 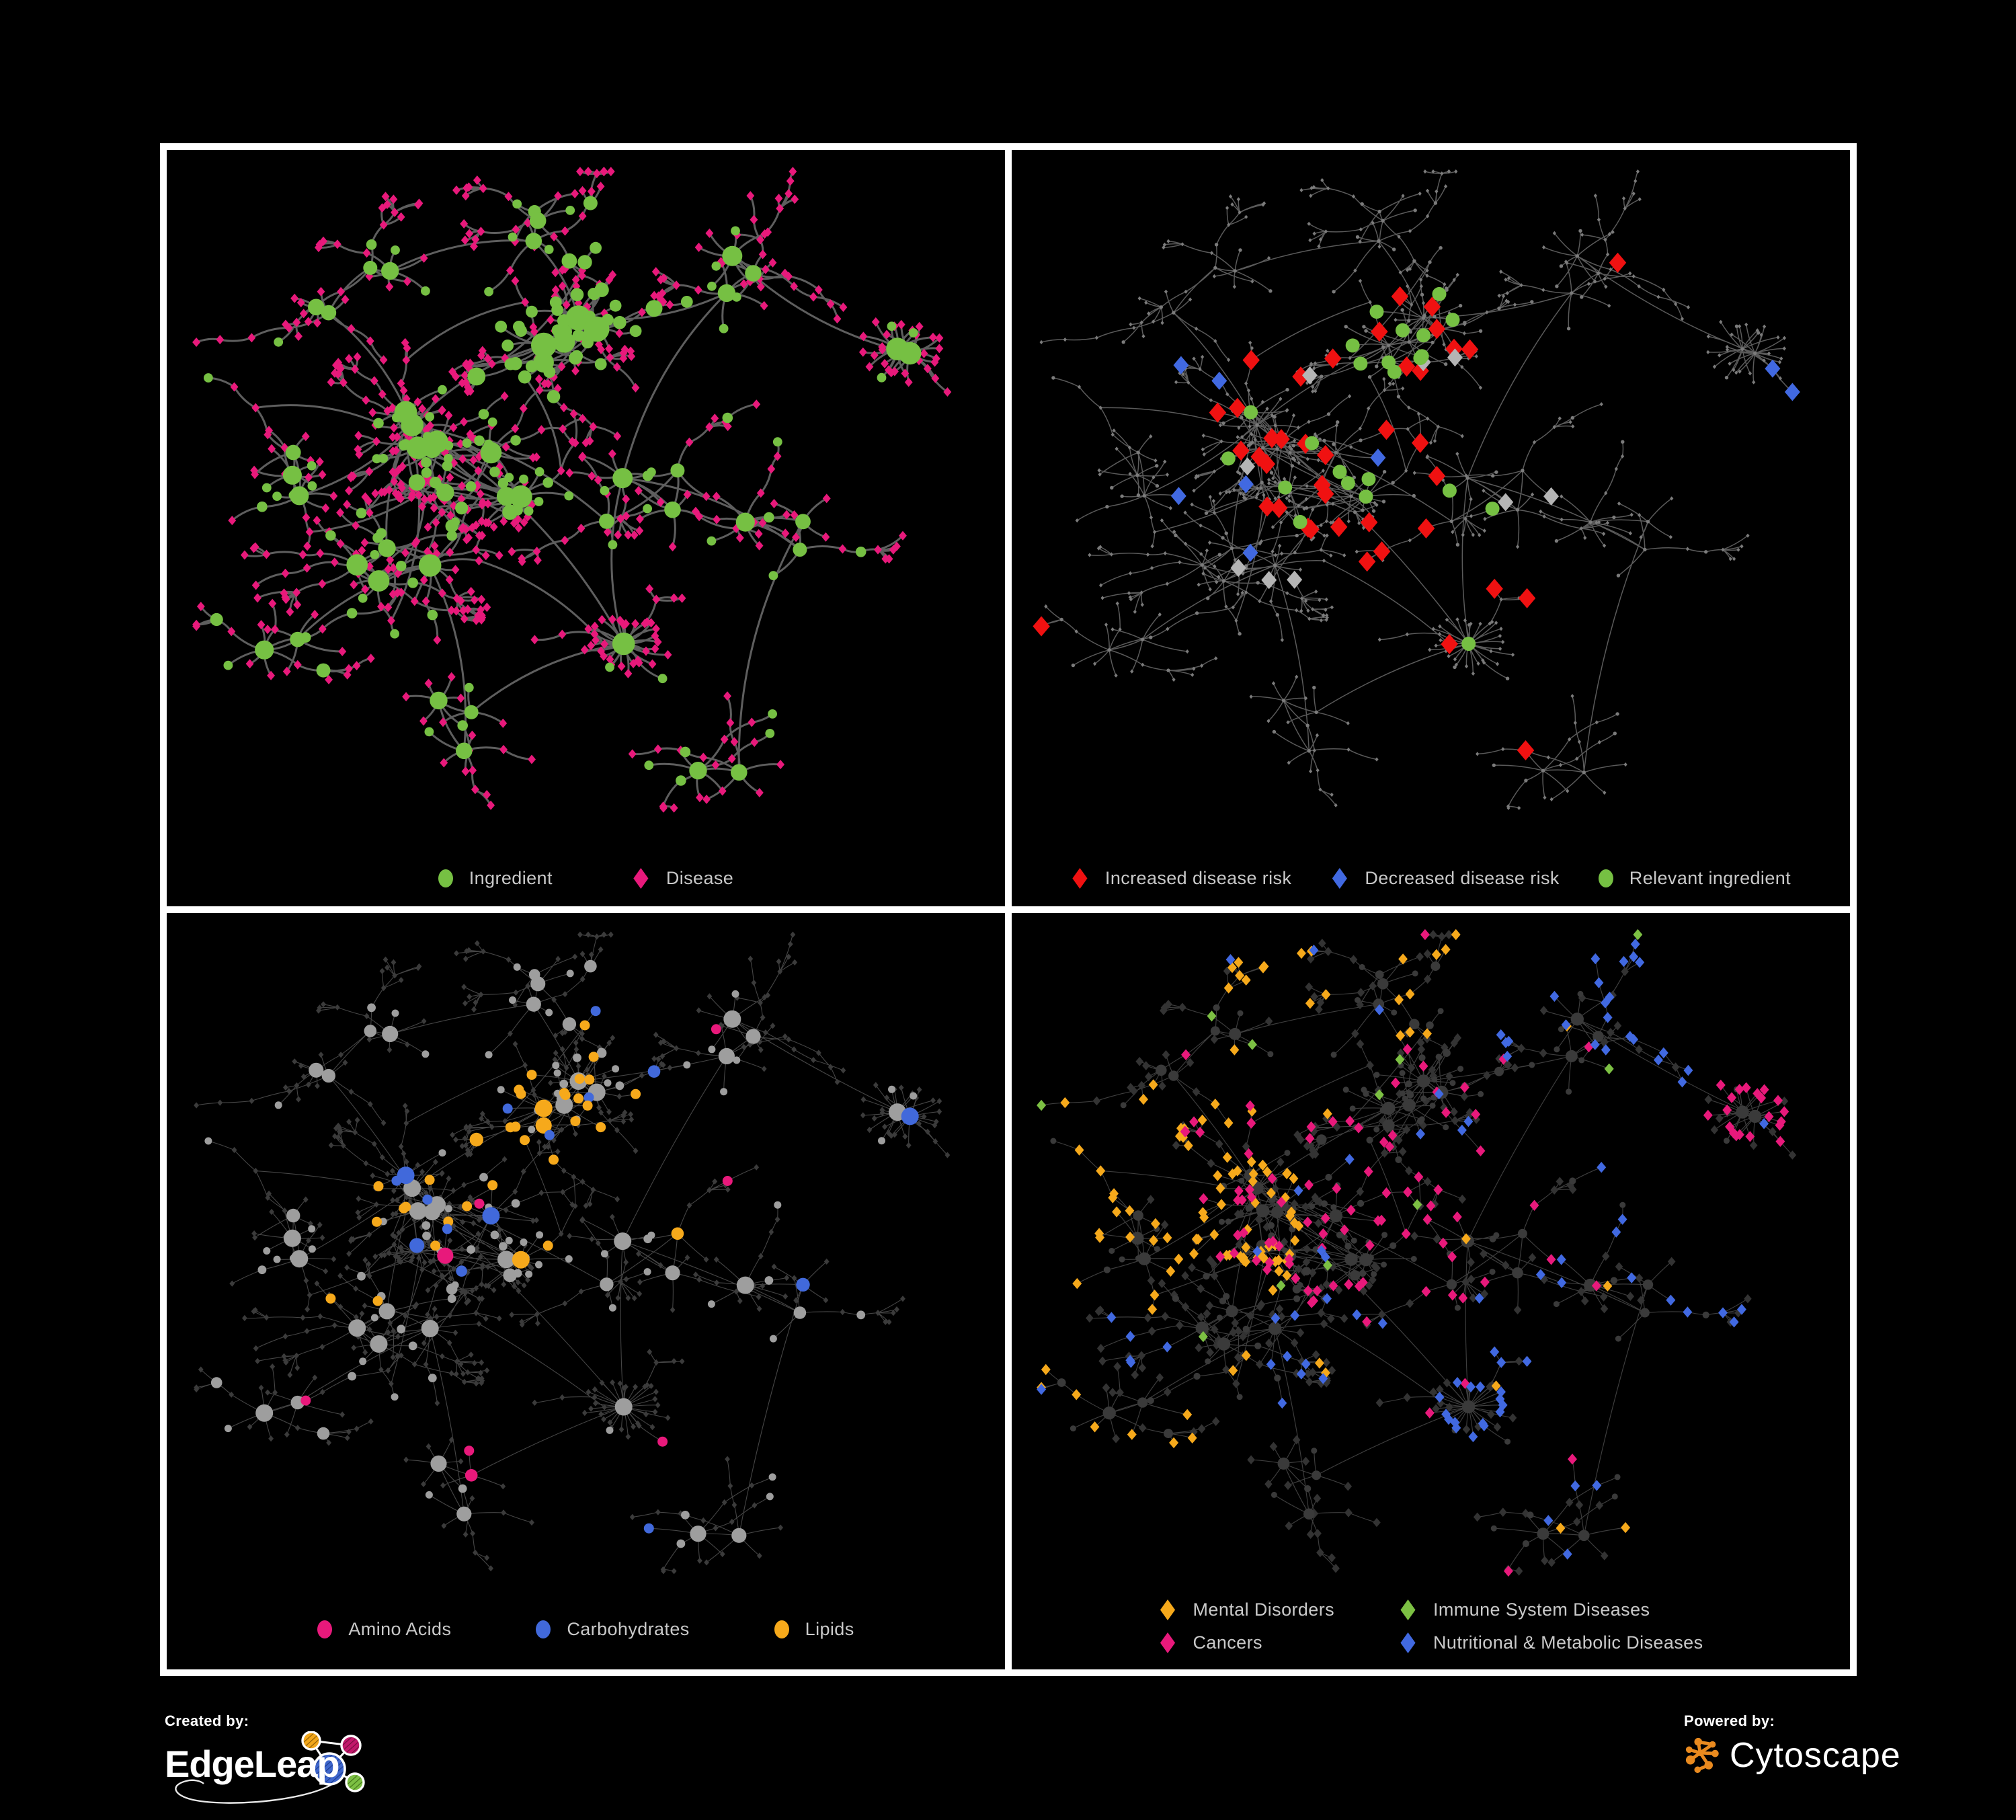 I want to click on legend-item-increased-risk: Increased disease risk, so click(x=1181, y=878).